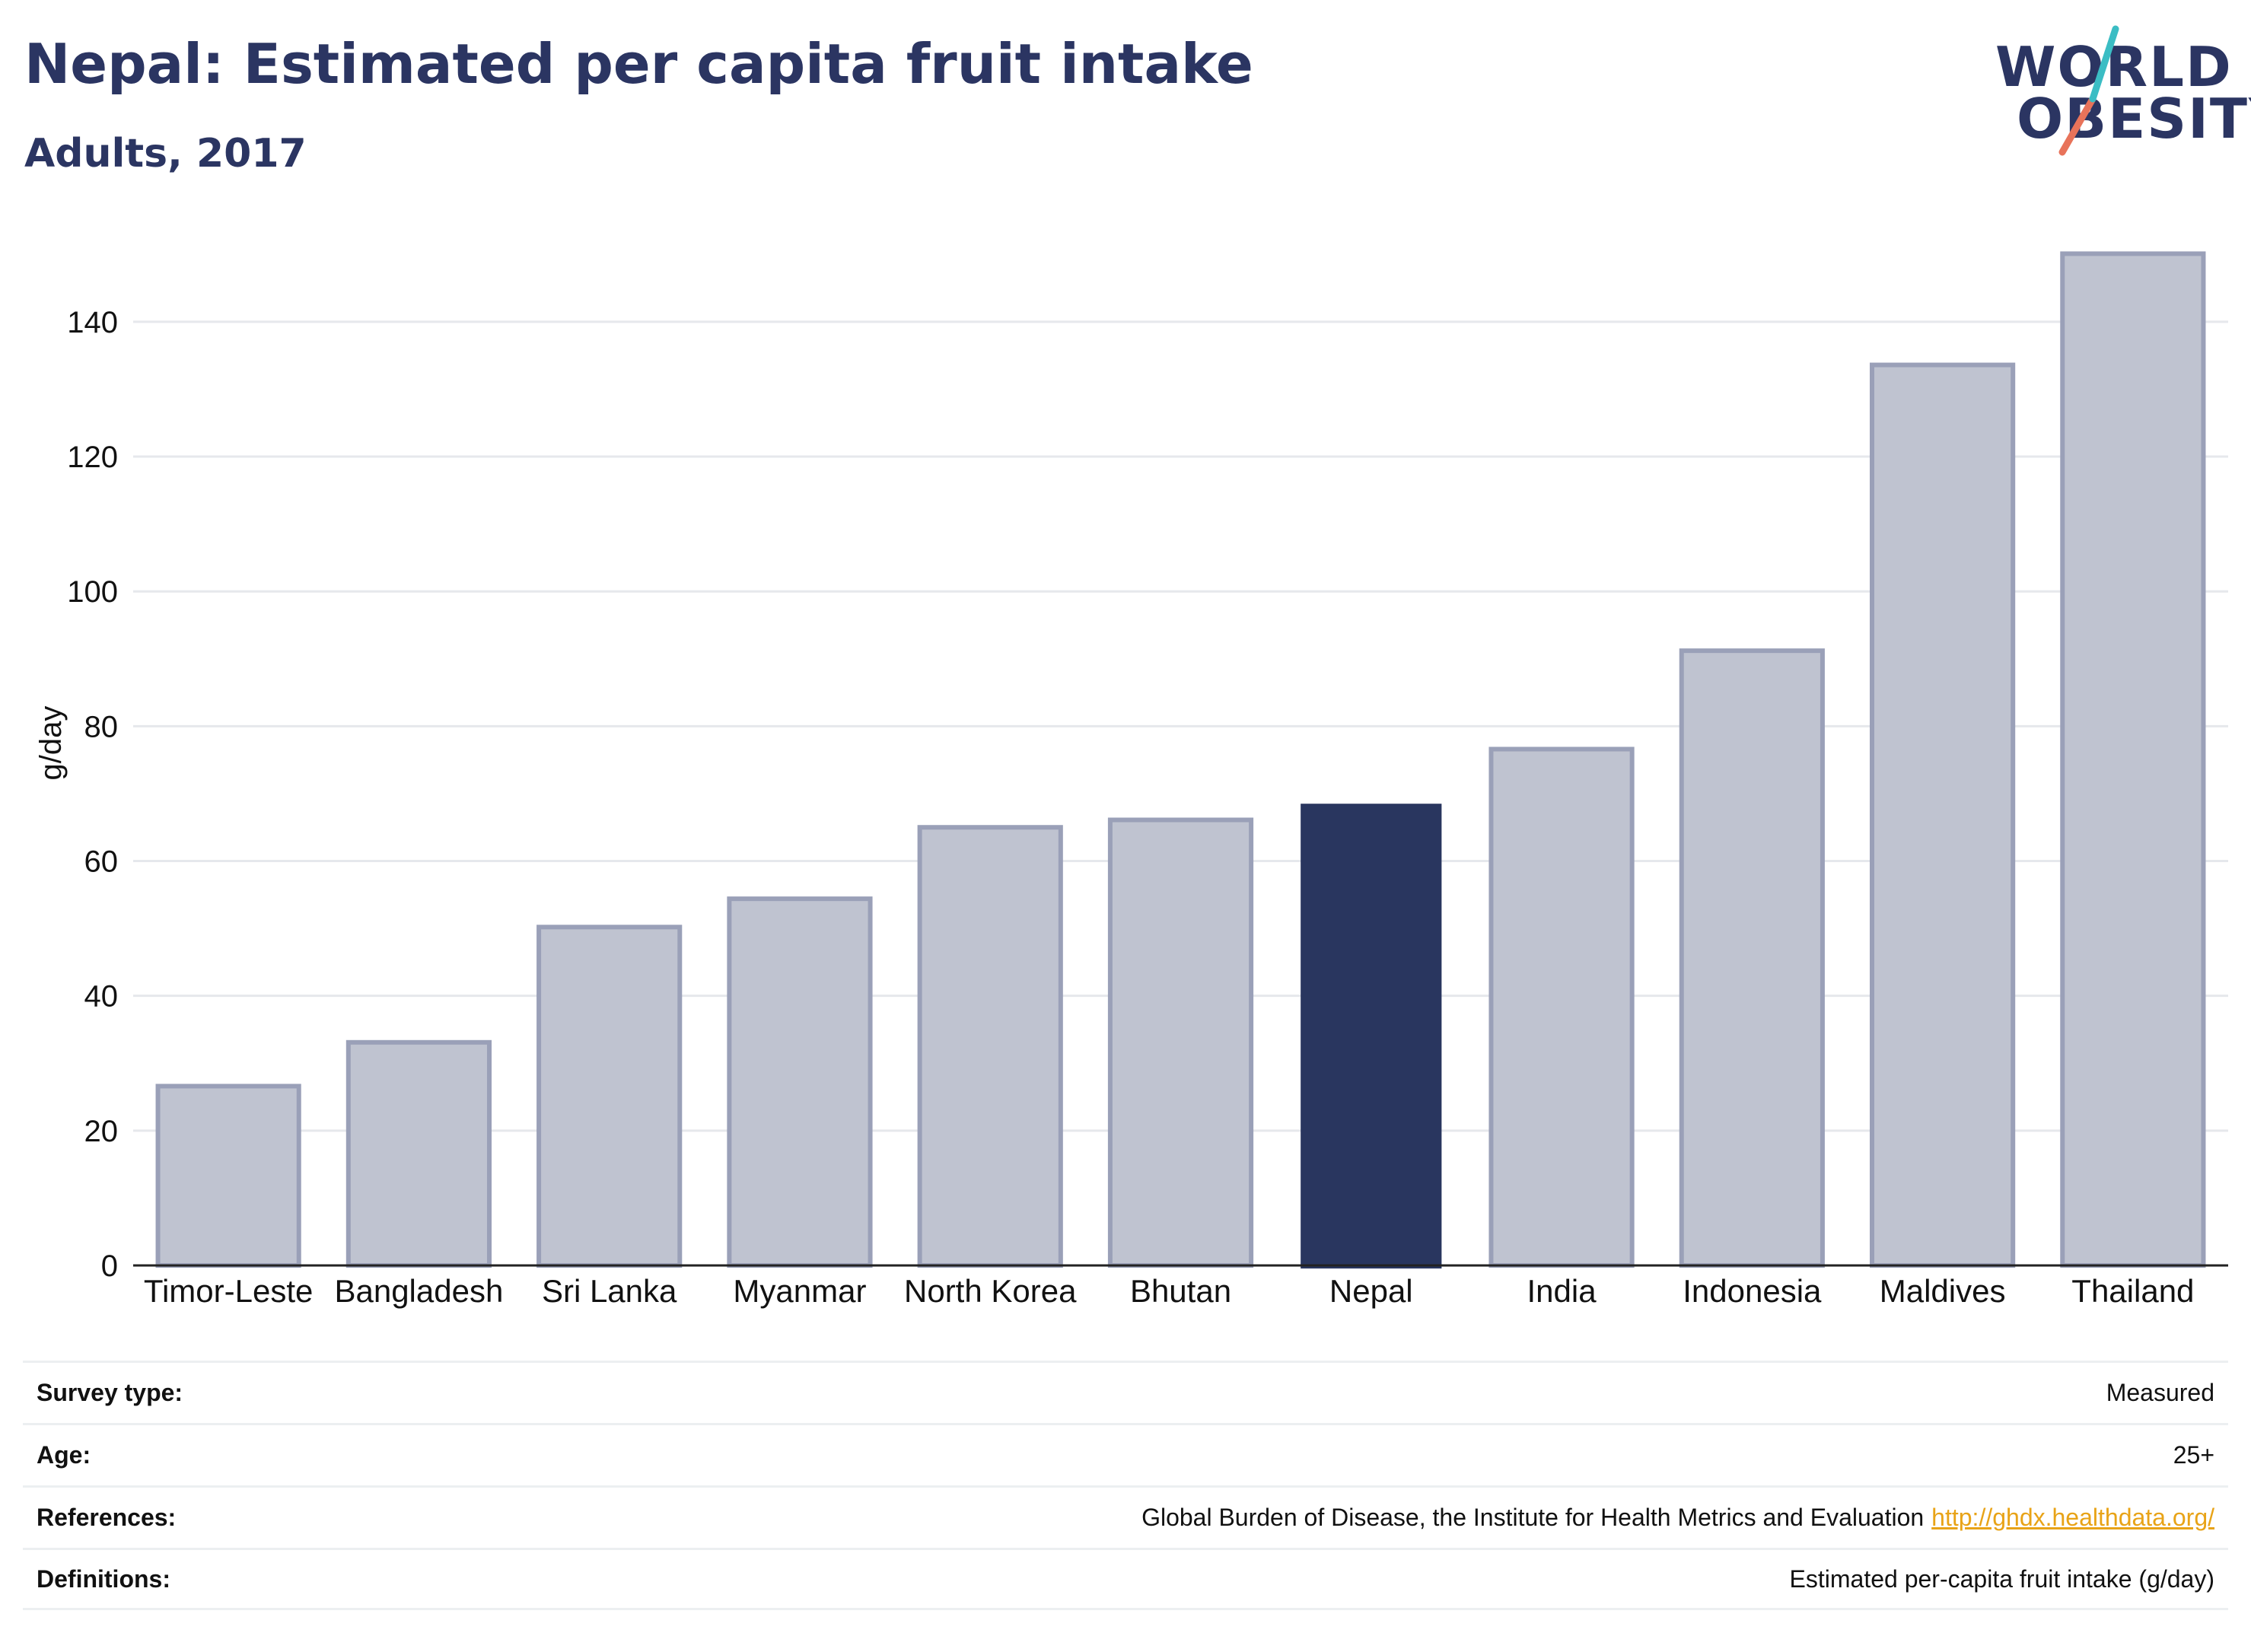 The image size is (2251, 1652). I want to click on x-tick-label: Sri Lanka, so click(609, 1291).